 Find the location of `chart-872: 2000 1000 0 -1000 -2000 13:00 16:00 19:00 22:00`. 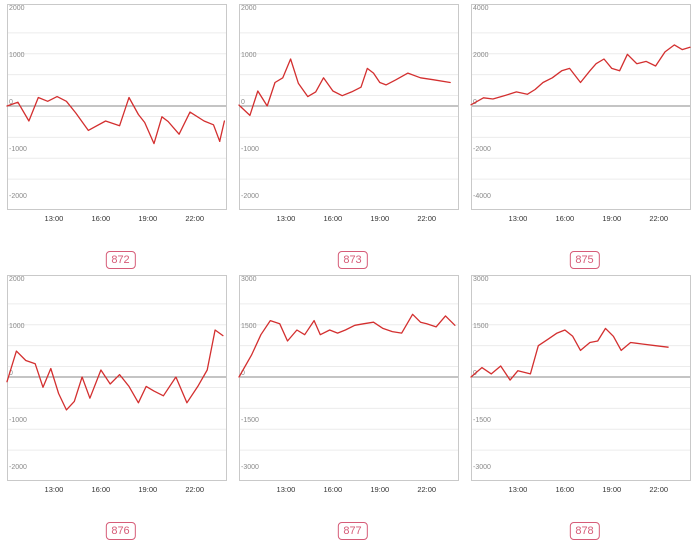

chart-872: 2000 1000 0 -1000 -2000 13:00 16:00 19:00 22:00 is located at coordinates (116, 113).